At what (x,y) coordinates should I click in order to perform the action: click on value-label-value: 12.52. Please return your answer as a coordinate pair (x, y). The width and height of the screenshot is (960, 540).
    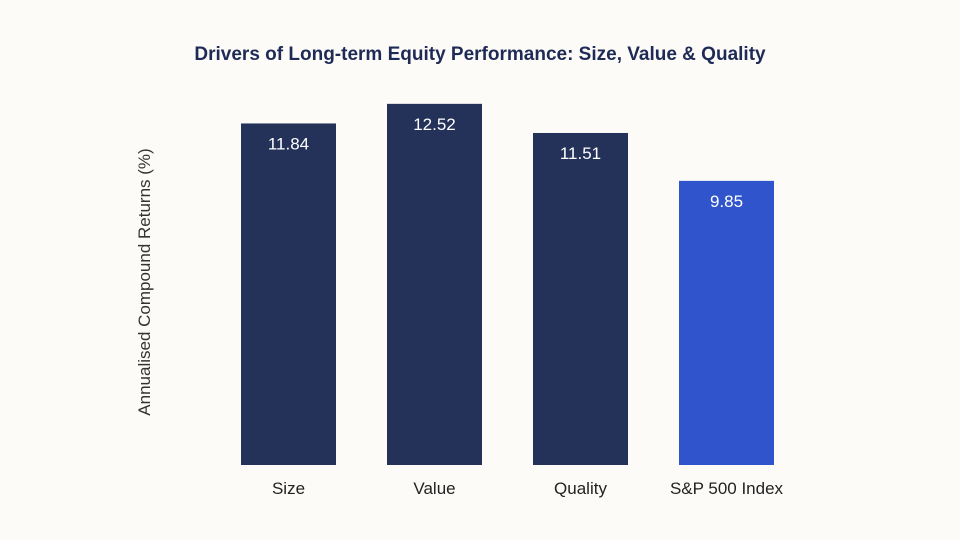
    Looking at the image, I should click on (434, 124).